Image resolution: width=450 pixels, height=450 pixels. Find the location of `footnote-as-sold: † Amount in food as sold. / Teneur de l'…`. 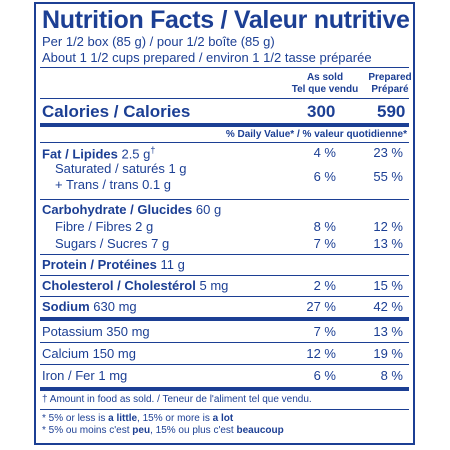

footnote-as-sold: † Amount in food as sold. / Teneur de l'… is located at coordinates (177, 399).